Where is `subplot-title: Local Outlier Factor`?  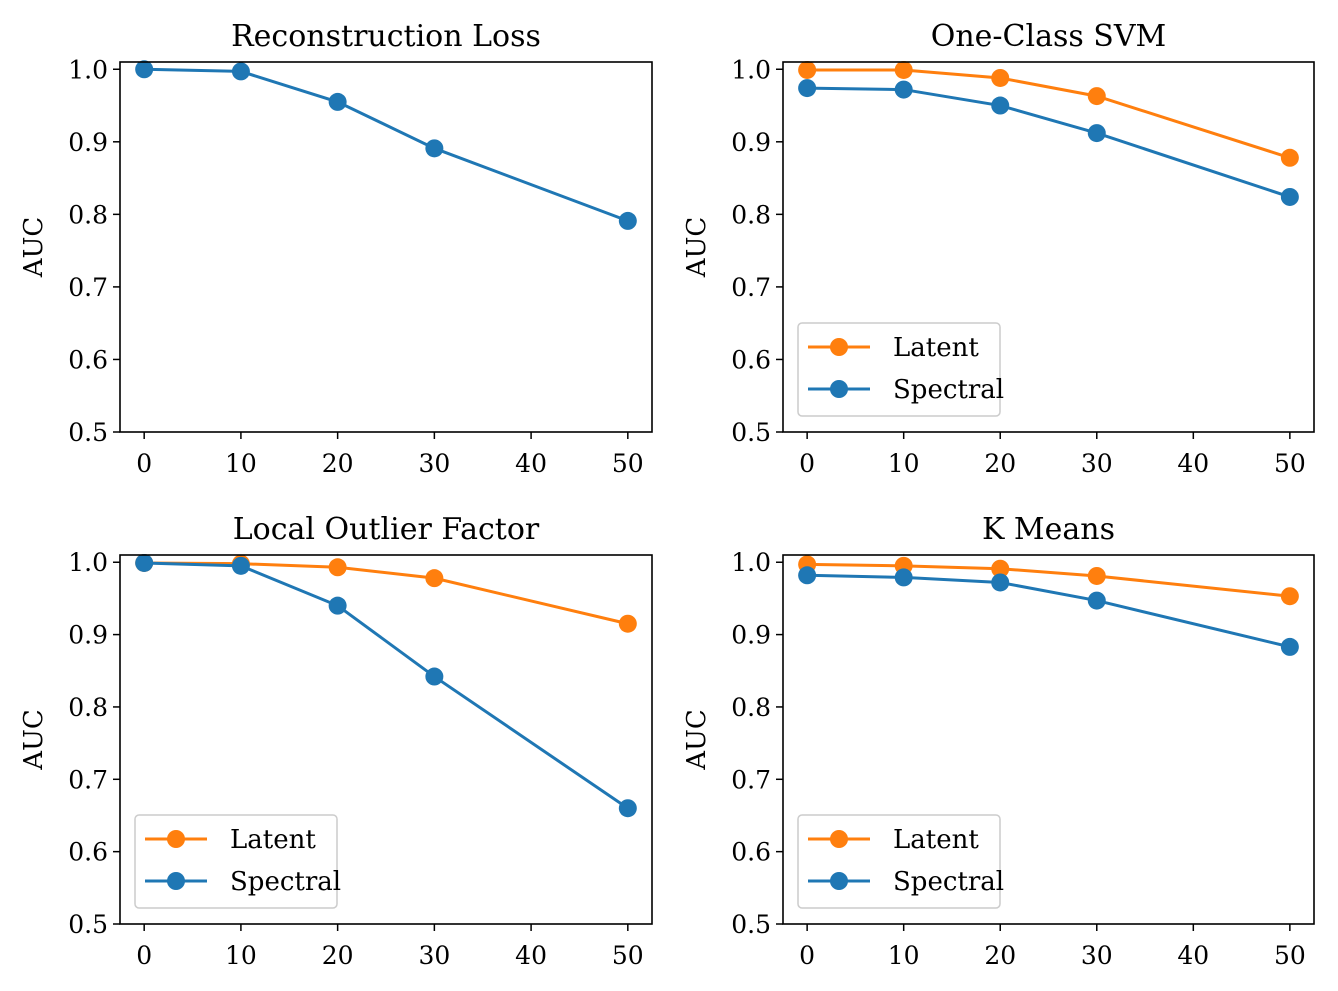 subplot-title: Local Outlier Factor is located at coordinates (386, 529).